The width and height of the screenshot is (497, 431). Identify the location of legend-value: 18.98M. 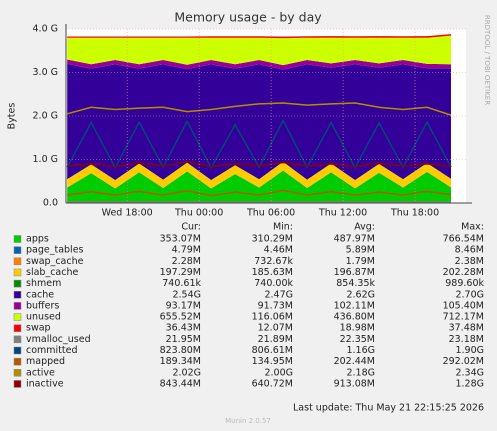
(357, 328).